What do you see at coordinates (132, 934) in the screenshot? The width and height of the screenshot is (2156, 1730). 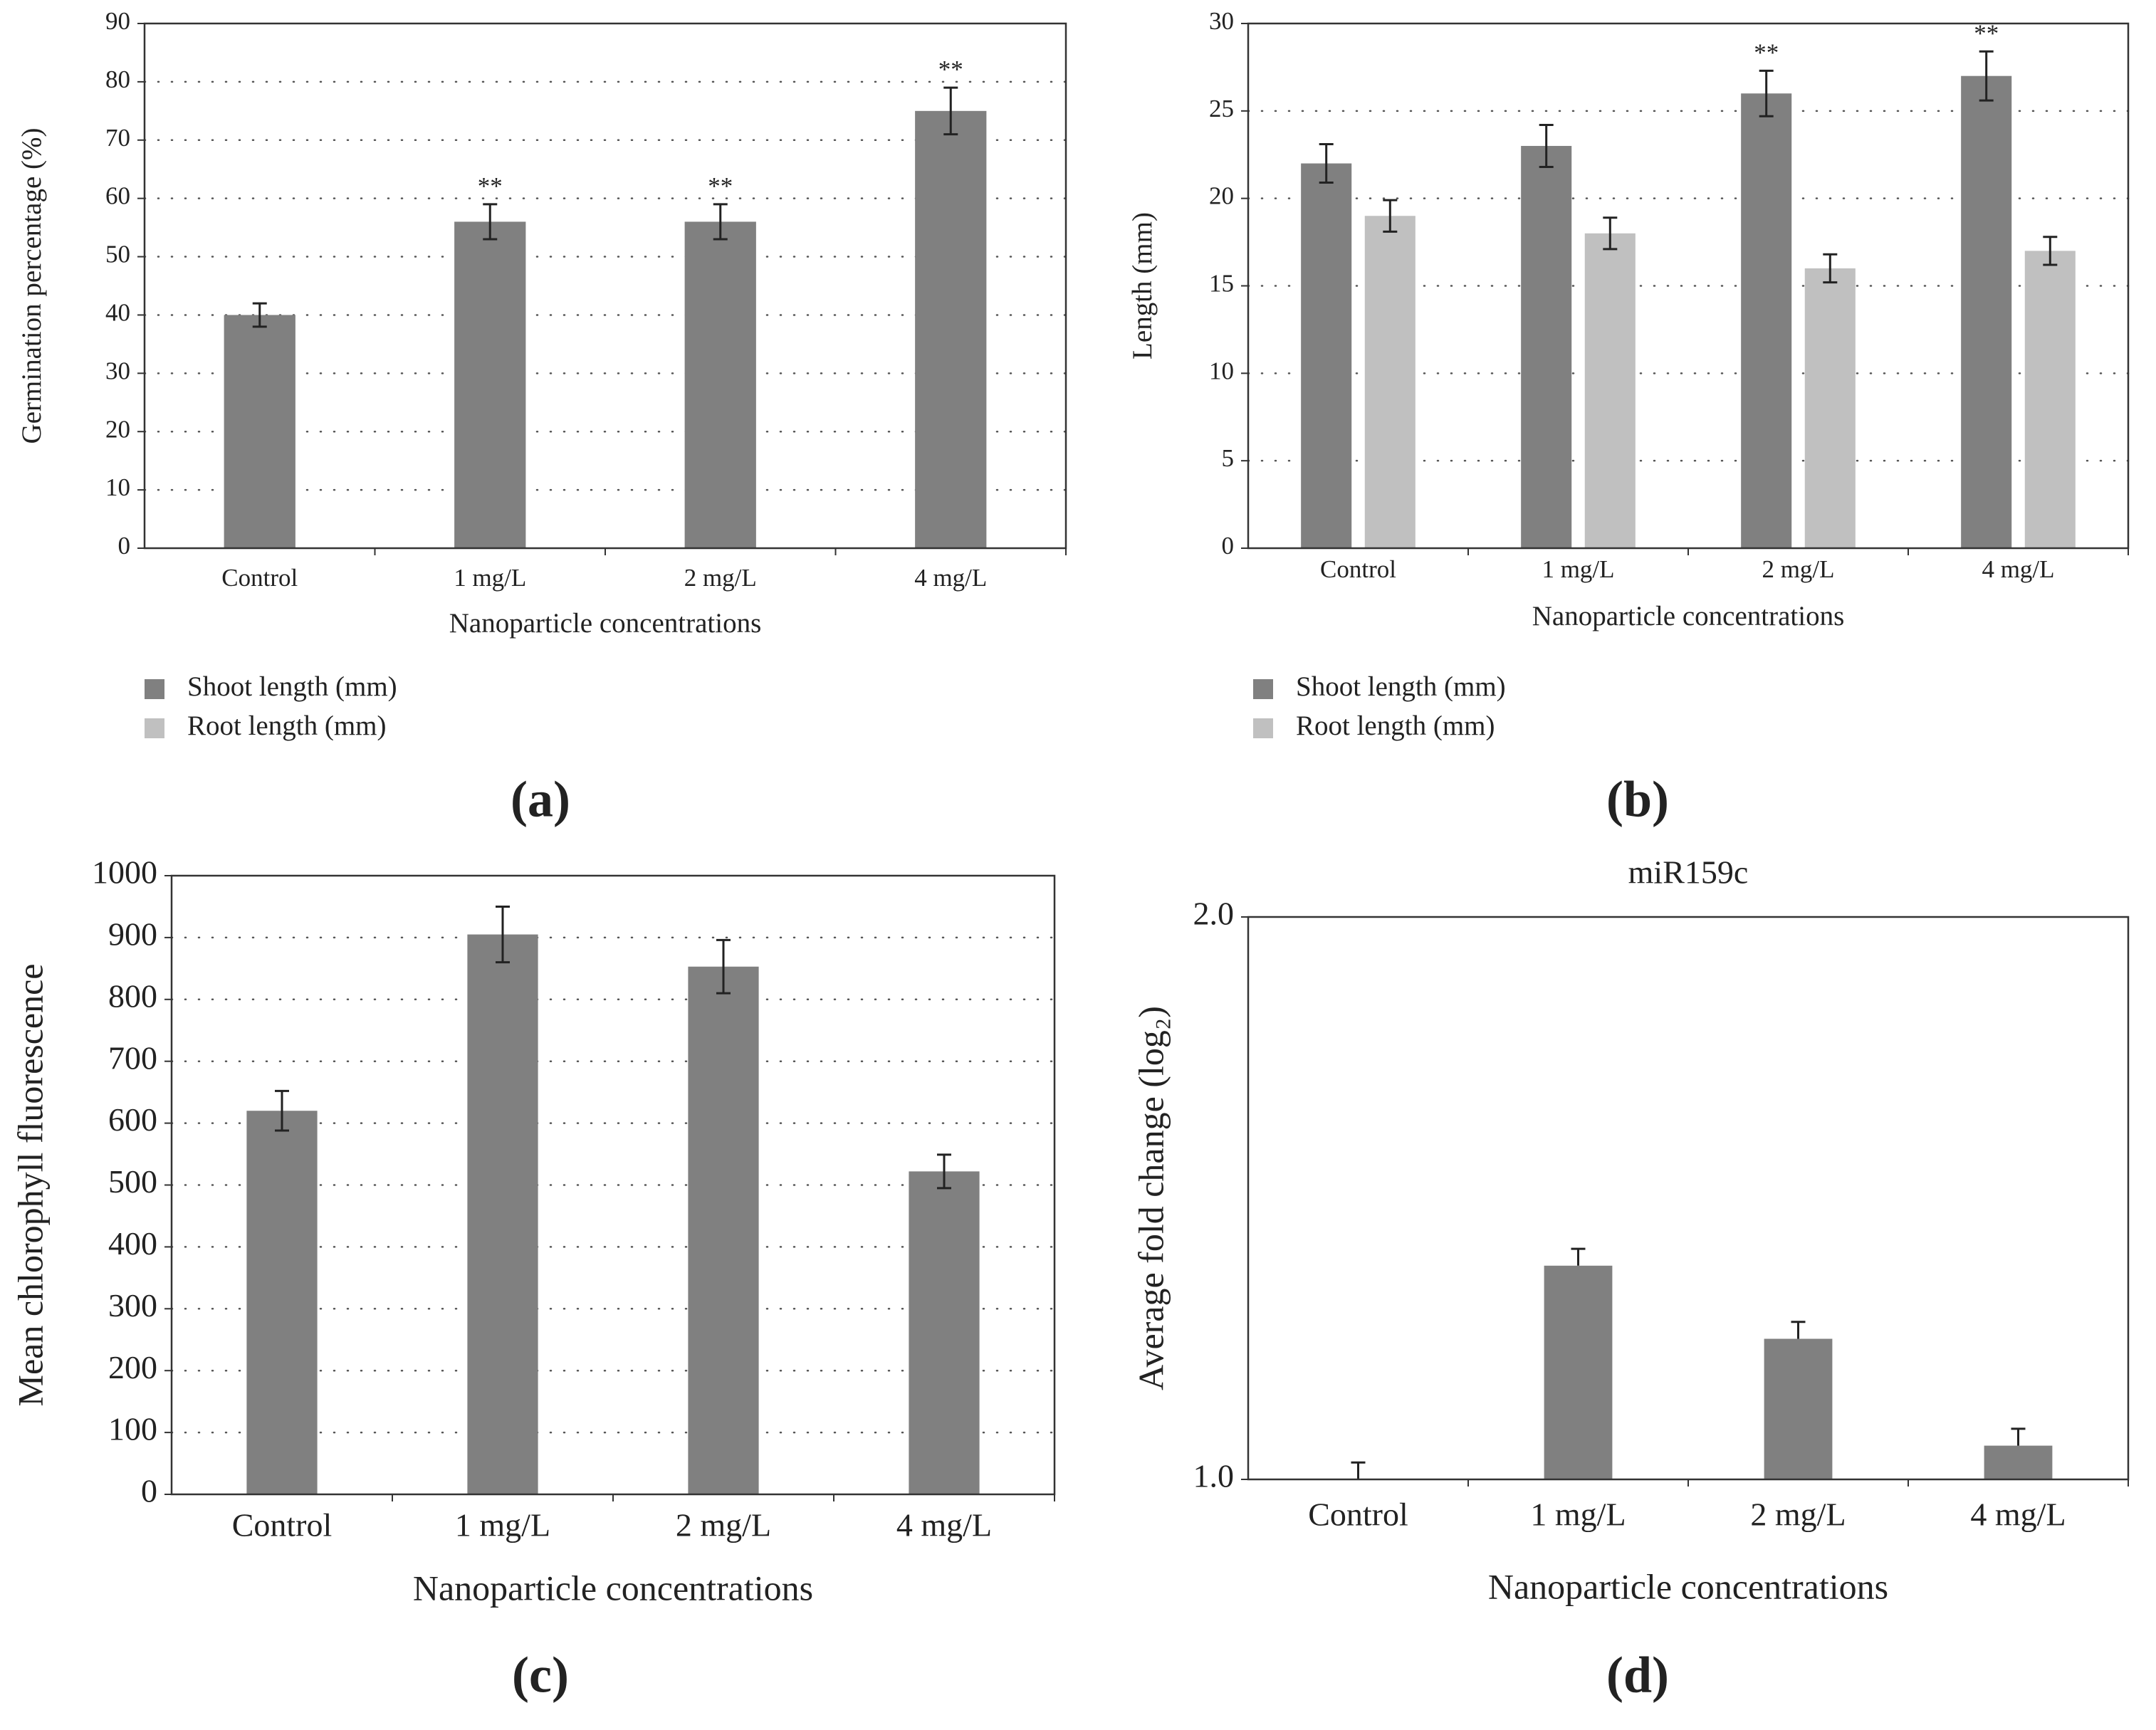 I see `y-tick-label: 900` at bounding box center [132, 934].